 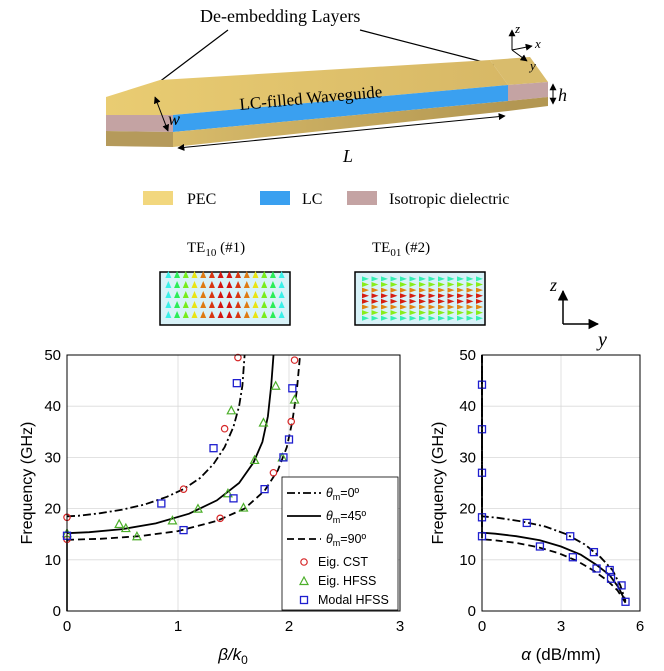 I want to click on te10-field-box, so click(x=225, y=298).